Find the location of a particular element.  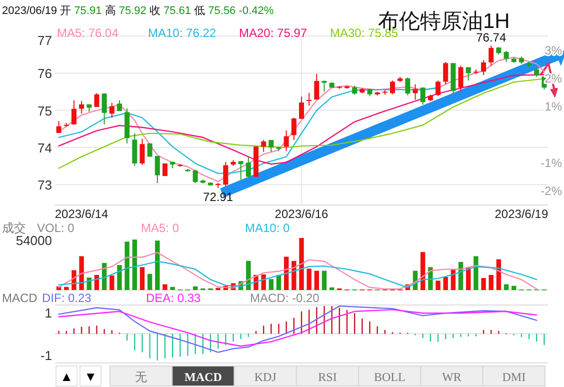

text: MA20: 75.97 is located at coordinates (273, 33).